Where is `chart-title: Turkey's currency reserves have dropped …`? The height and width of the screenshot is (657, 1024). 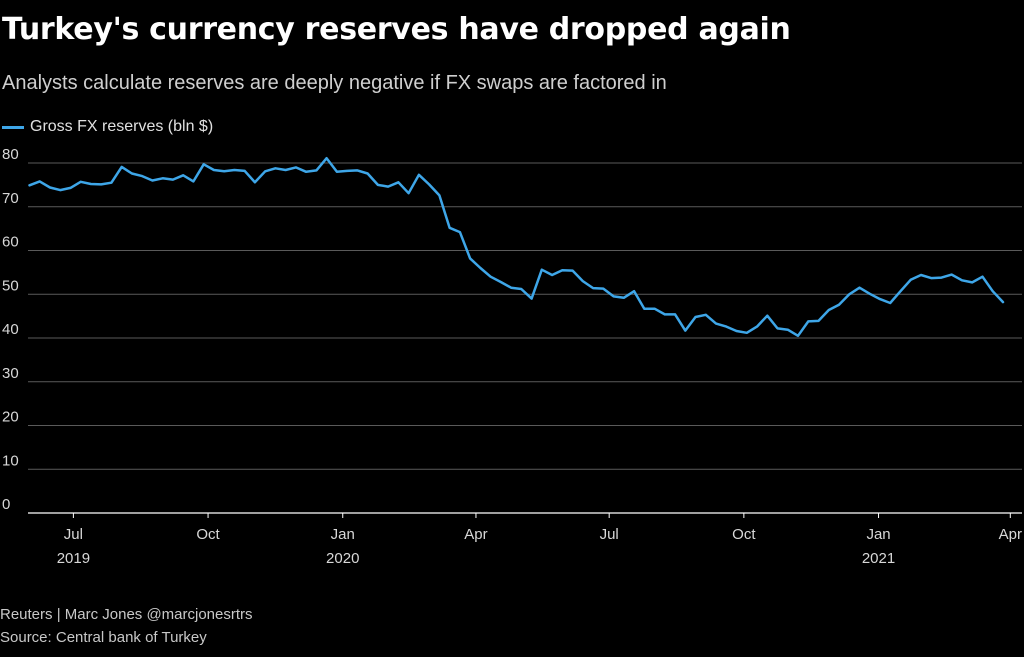
chart-title: Turkey's currency reserves have dropped … is located at coordinates (396, 29).